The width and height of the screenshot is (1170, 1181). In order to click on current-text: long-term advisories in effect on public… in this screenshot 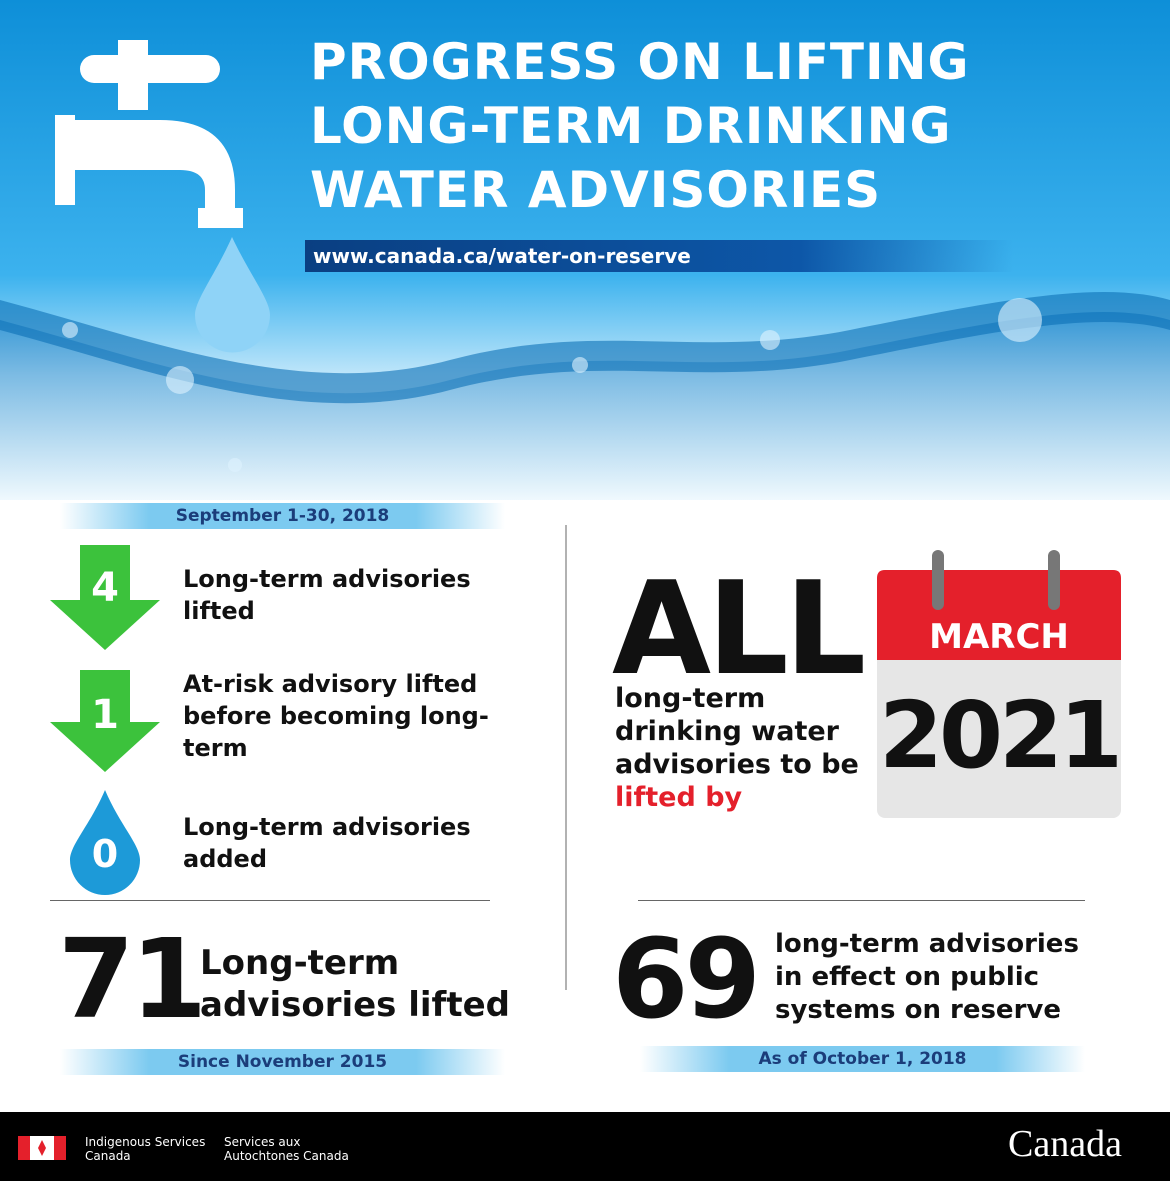, I will do `click(927, 977)`.